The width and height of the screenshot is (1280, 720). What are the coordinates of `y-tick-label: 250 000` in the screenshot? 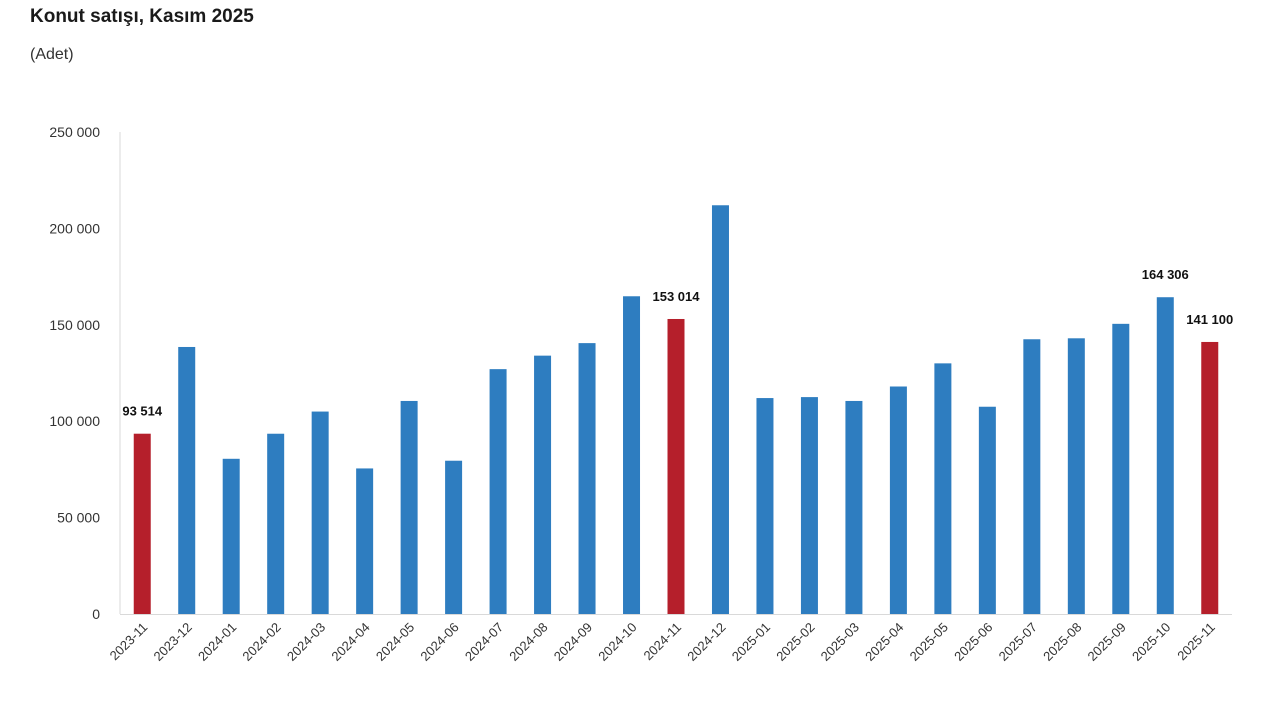 It's located at (74, 132).